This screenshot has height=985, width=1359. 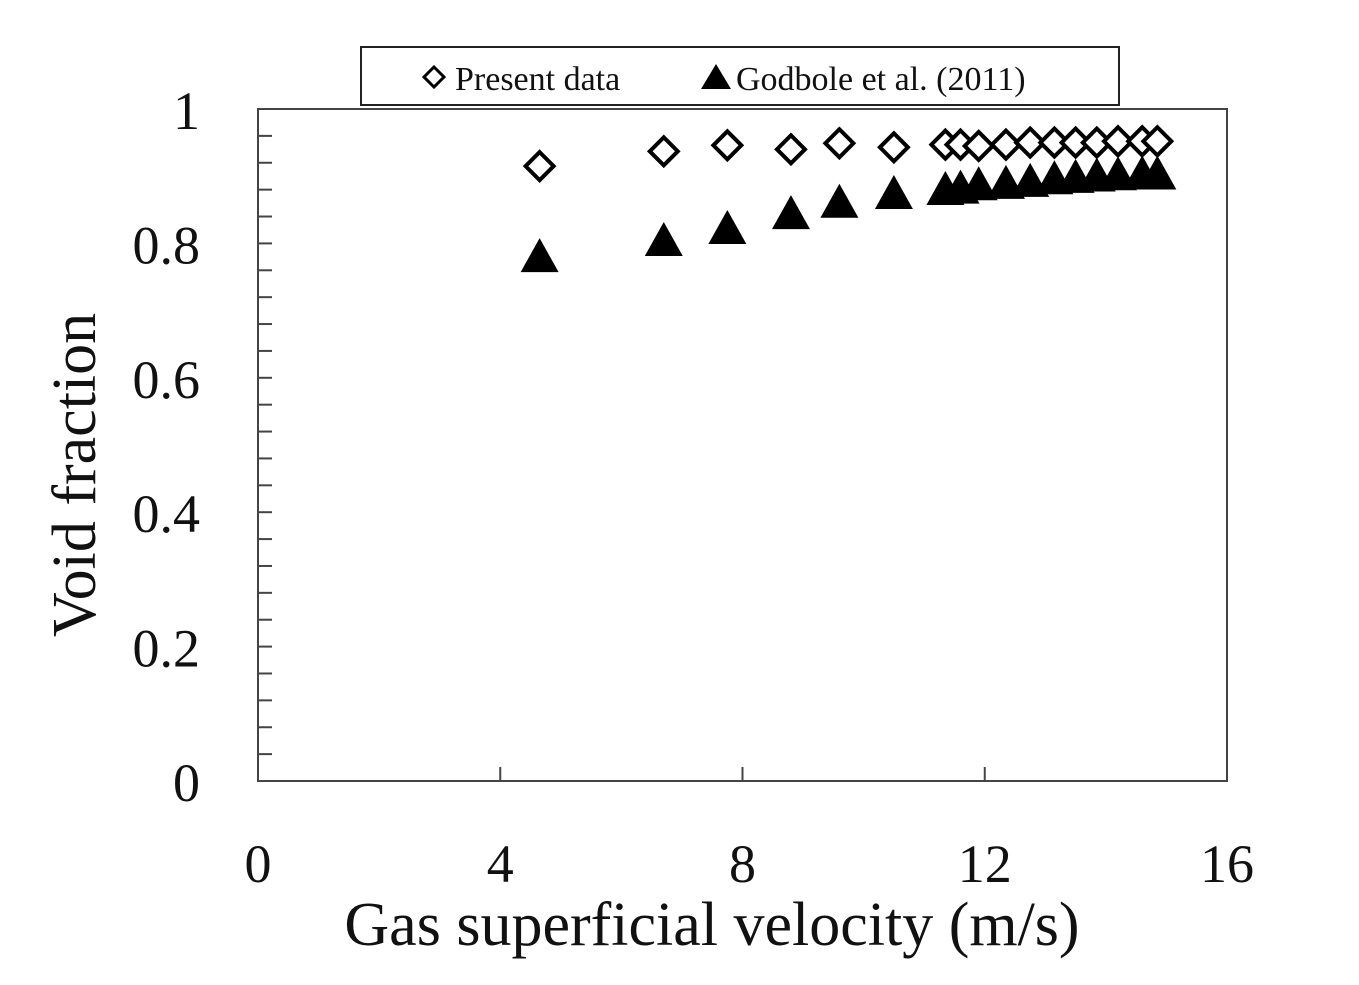 I want to click on series-godbole, so click(x=848, y=214).